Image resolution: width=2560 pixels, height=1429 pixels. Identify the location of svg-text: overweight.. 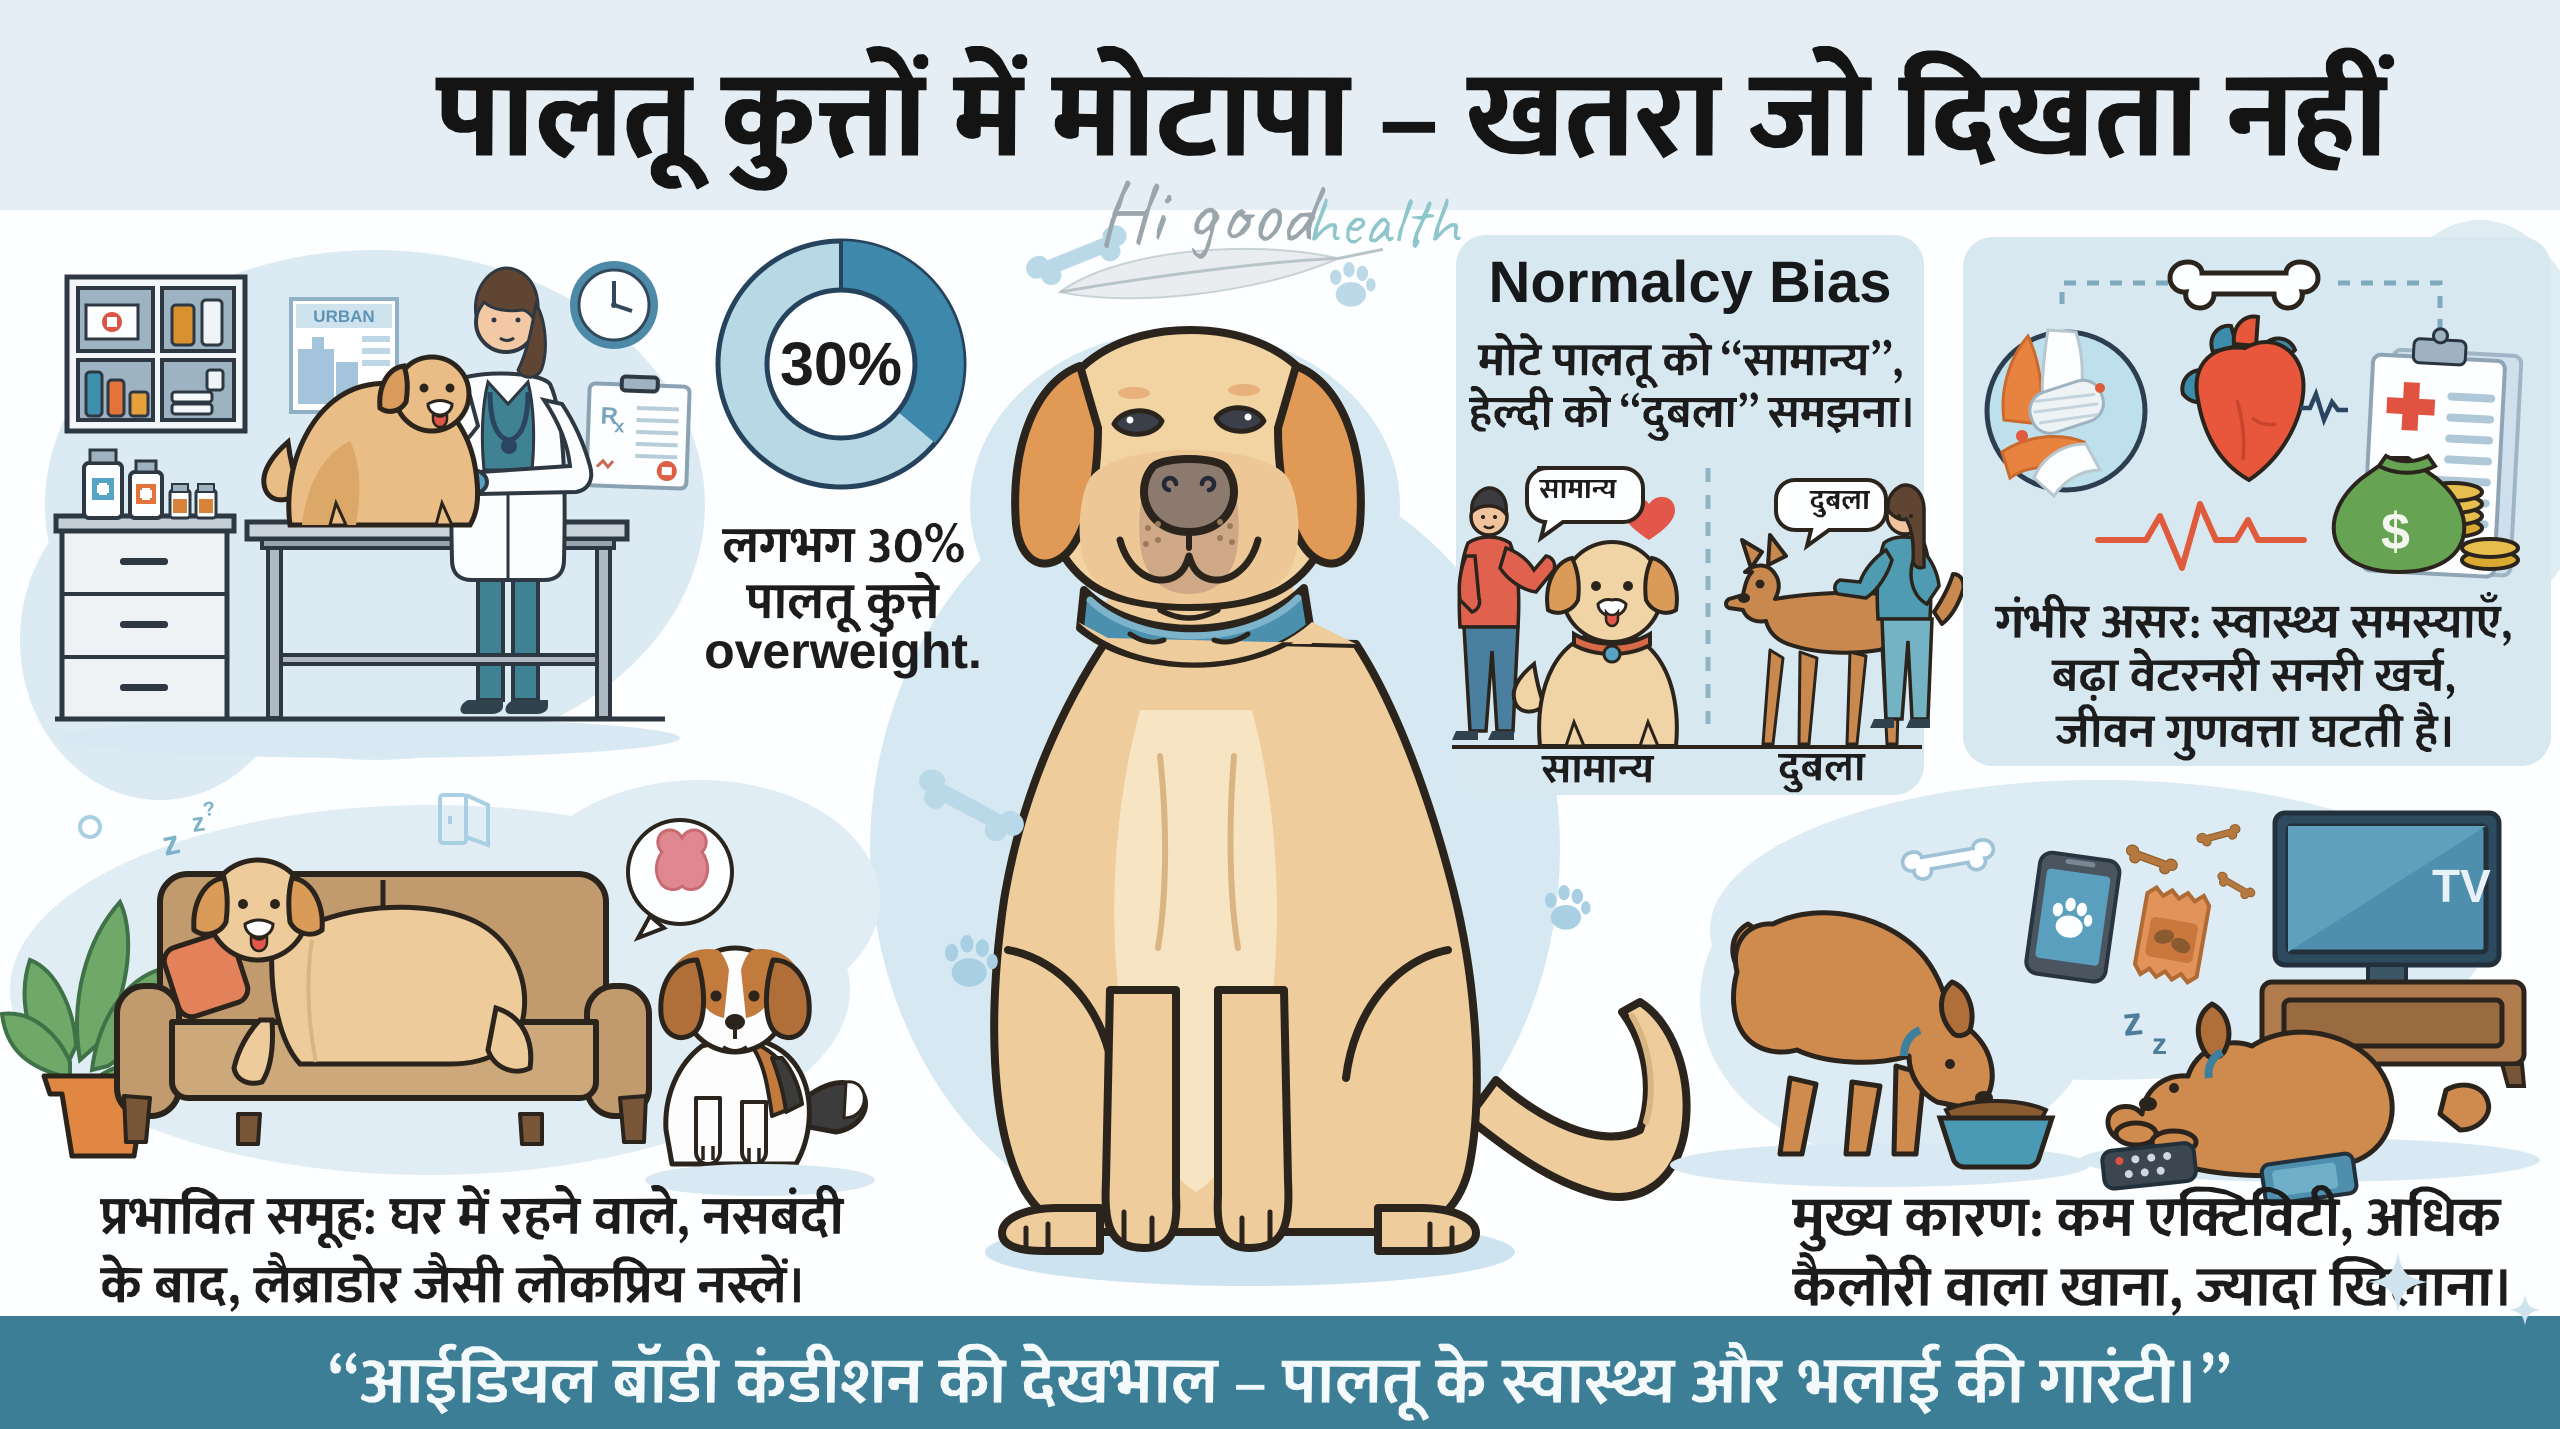
(843, 651).